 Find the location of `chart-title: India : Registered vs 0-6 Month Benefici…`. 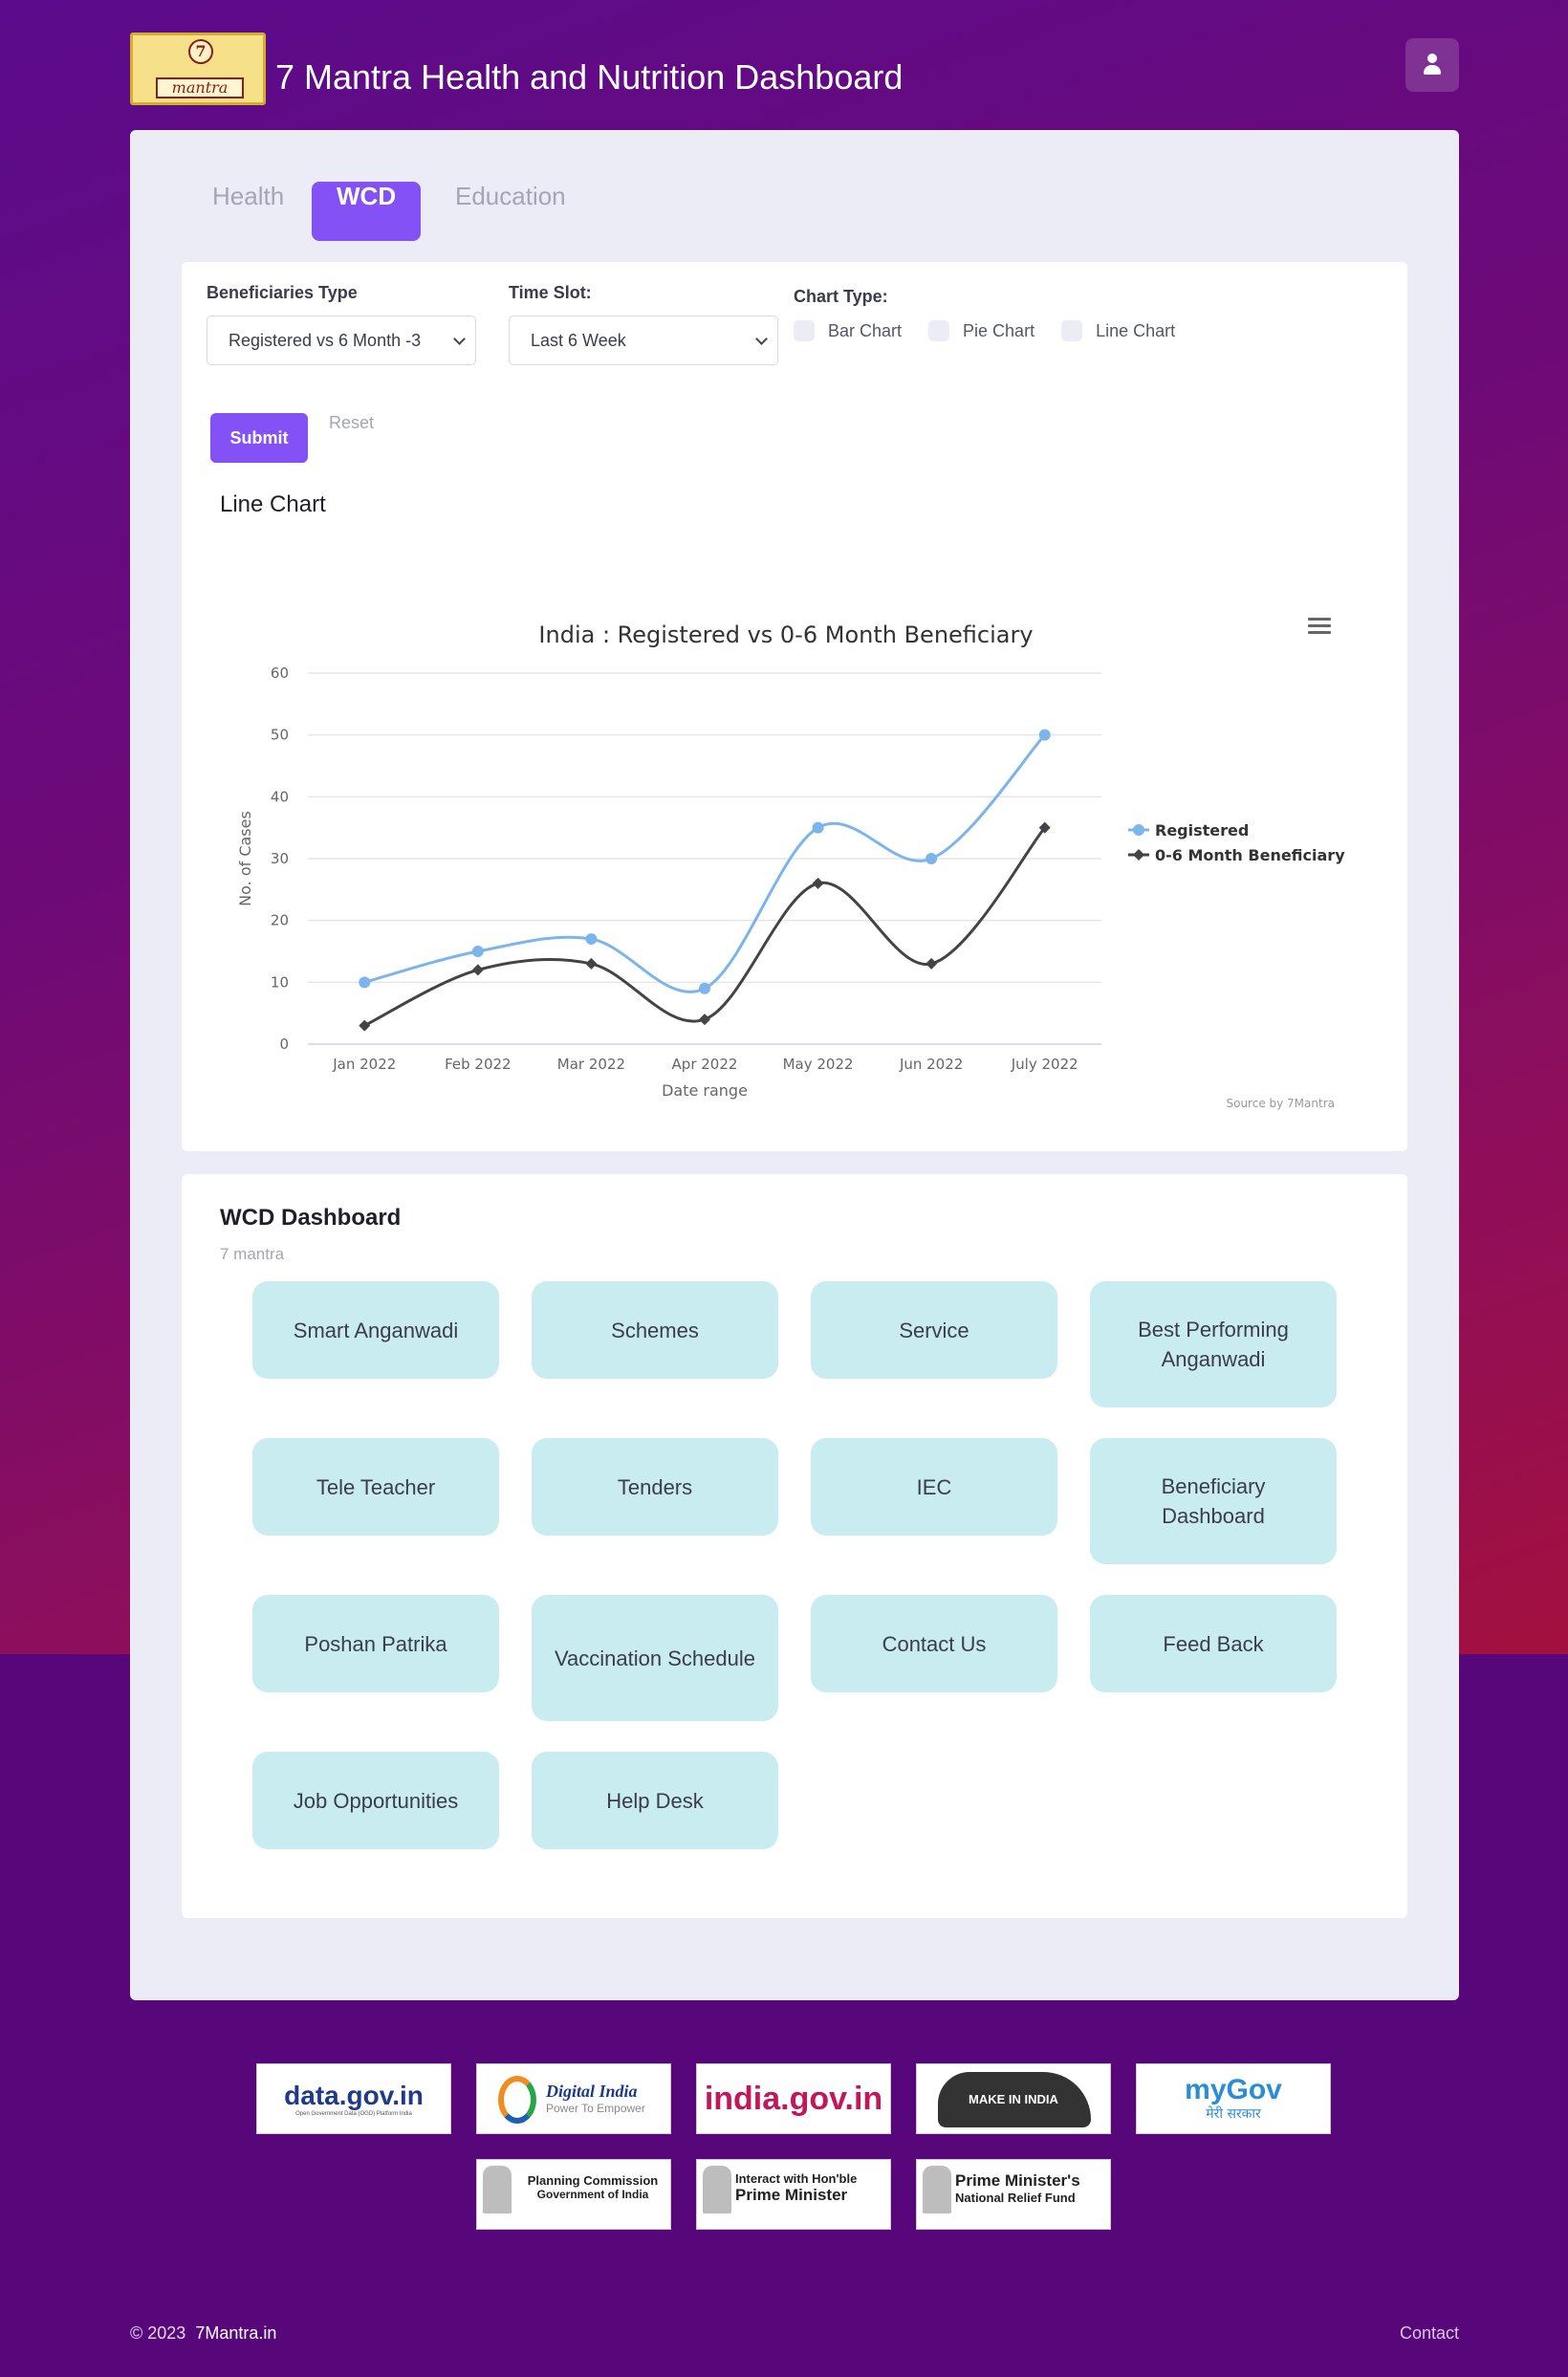

chart-title: India : Registered vs 0-6 Month Benefici… is located at coordinates (785, 635).